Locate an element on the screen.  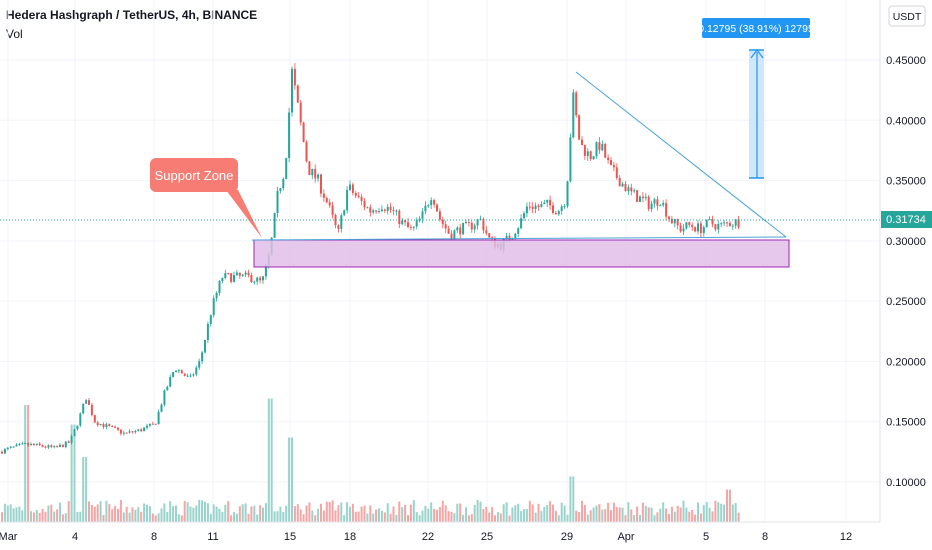
currency-button-label: USDT is located at coordinates (907, 17).